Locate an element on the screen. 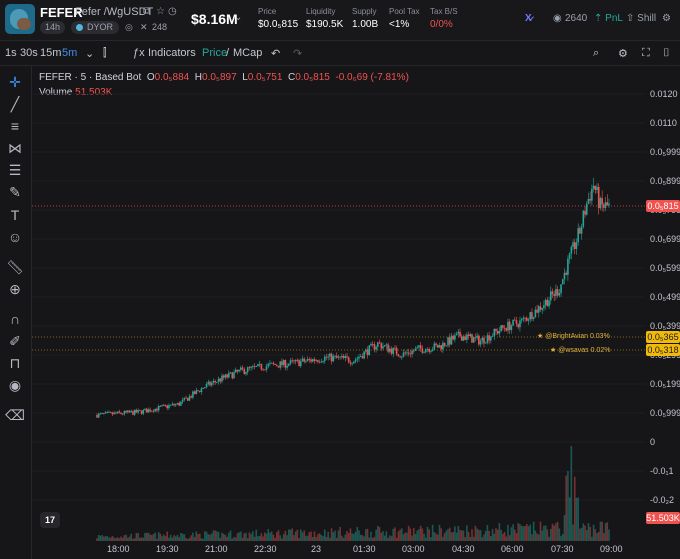 This screenshot has height=559, width=680. search-icon: ⌕ is located at coordinates (596, 53).